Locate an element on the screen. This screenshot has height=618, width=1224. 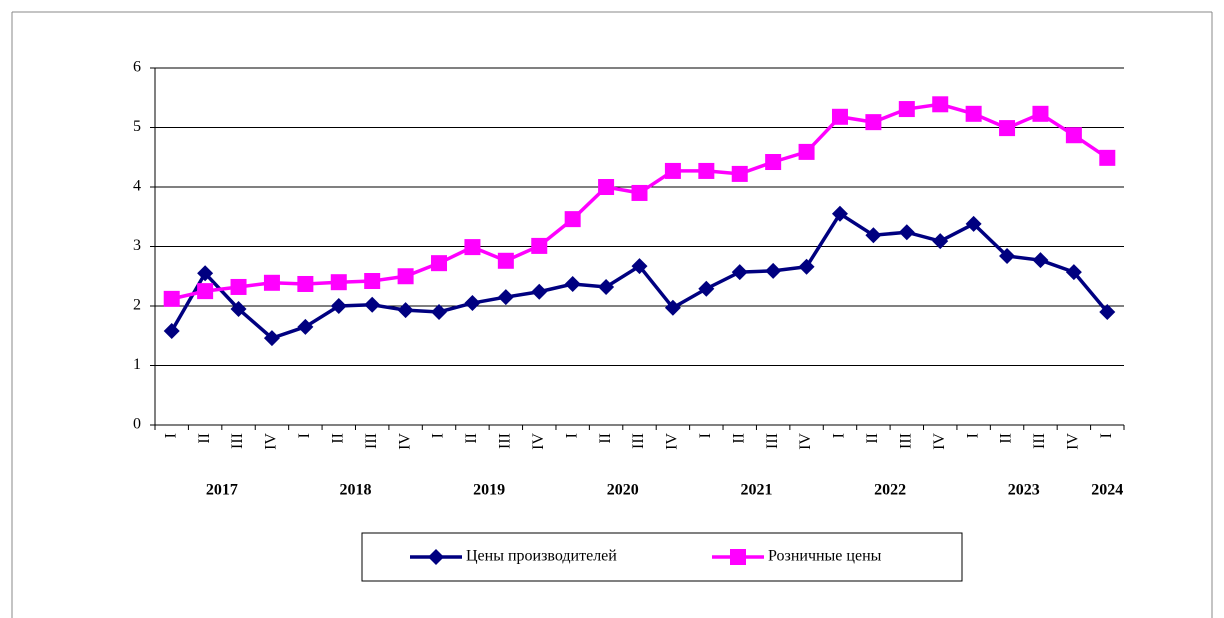
y-tick-label: 1 is located at coordinates (137, 364).